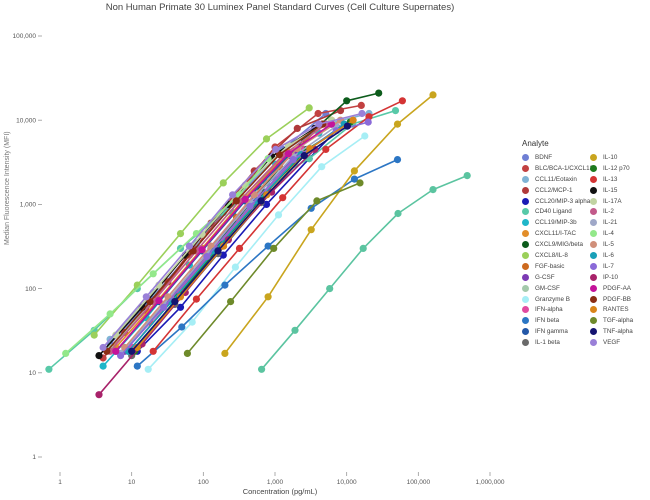 Image resolution: width=650 pixels, height=500 pixels. Describe the element at coordinates (544, 157) in the screenshot. I see `legend-label: BDNF` at that location.